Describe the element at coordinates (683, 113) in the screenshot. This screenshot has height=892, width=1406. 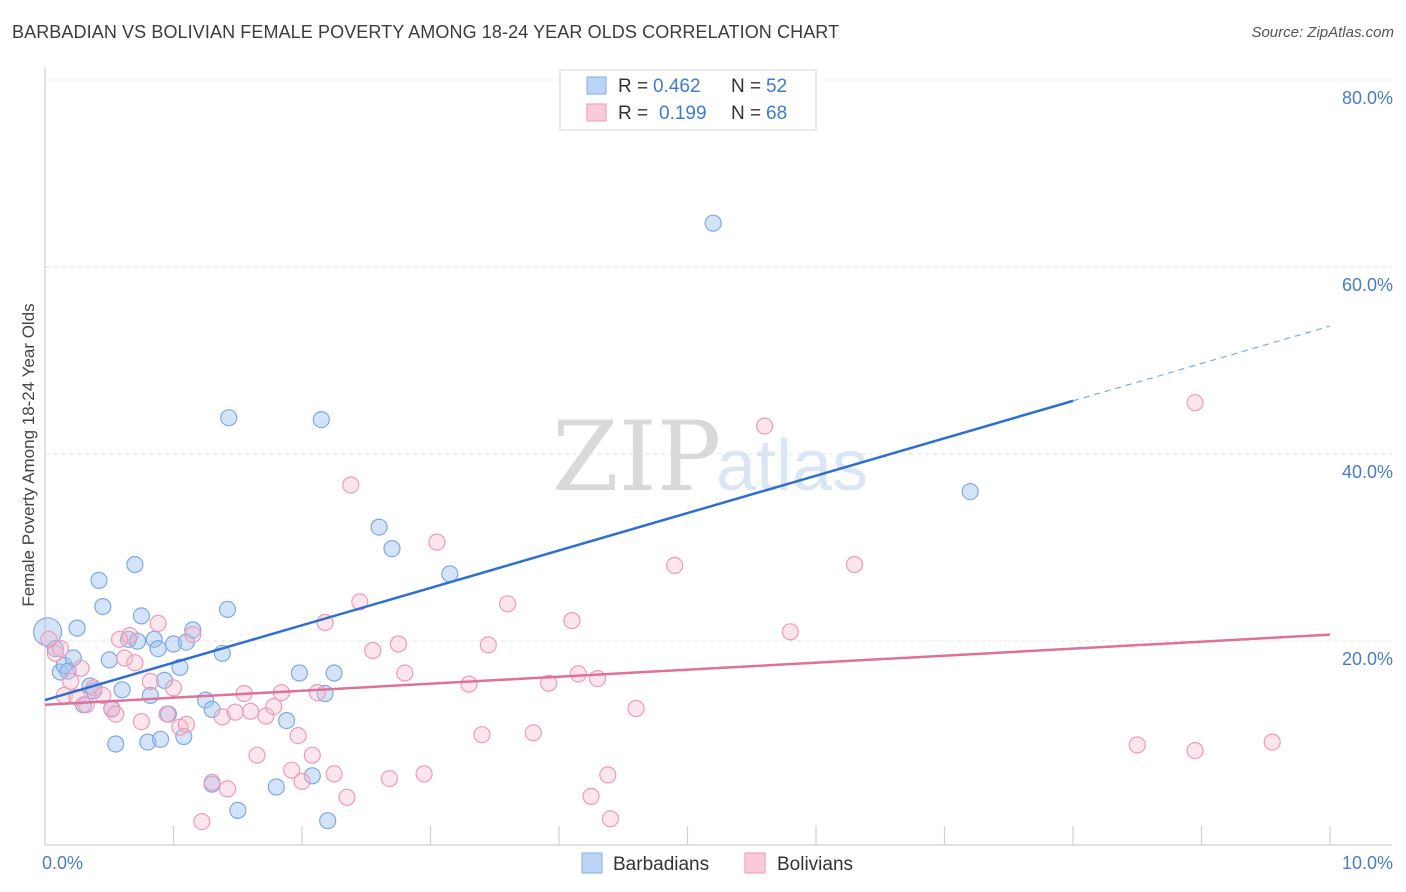
I see `legend-r-value-2: 0.199` at that location.